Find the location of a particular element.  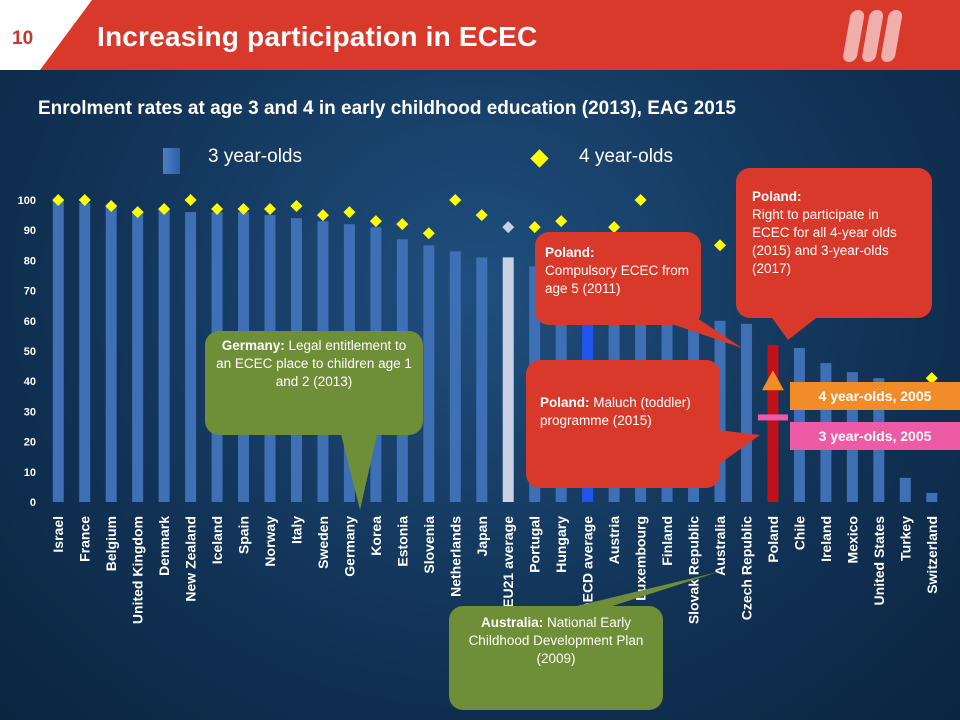

legend-label-3yo: 3 year-olds is located at coordinates (255, 156).